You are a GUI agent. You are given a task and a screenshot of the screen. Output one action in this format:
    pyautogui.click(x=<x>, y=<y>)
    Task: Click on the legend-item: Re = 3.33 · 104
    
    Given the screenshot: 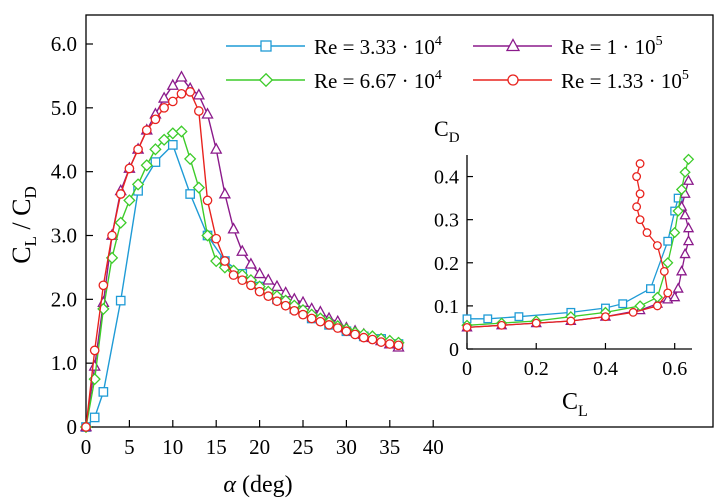 What is the action you would take?
    pyautogui.click(x=334, y=46)
    